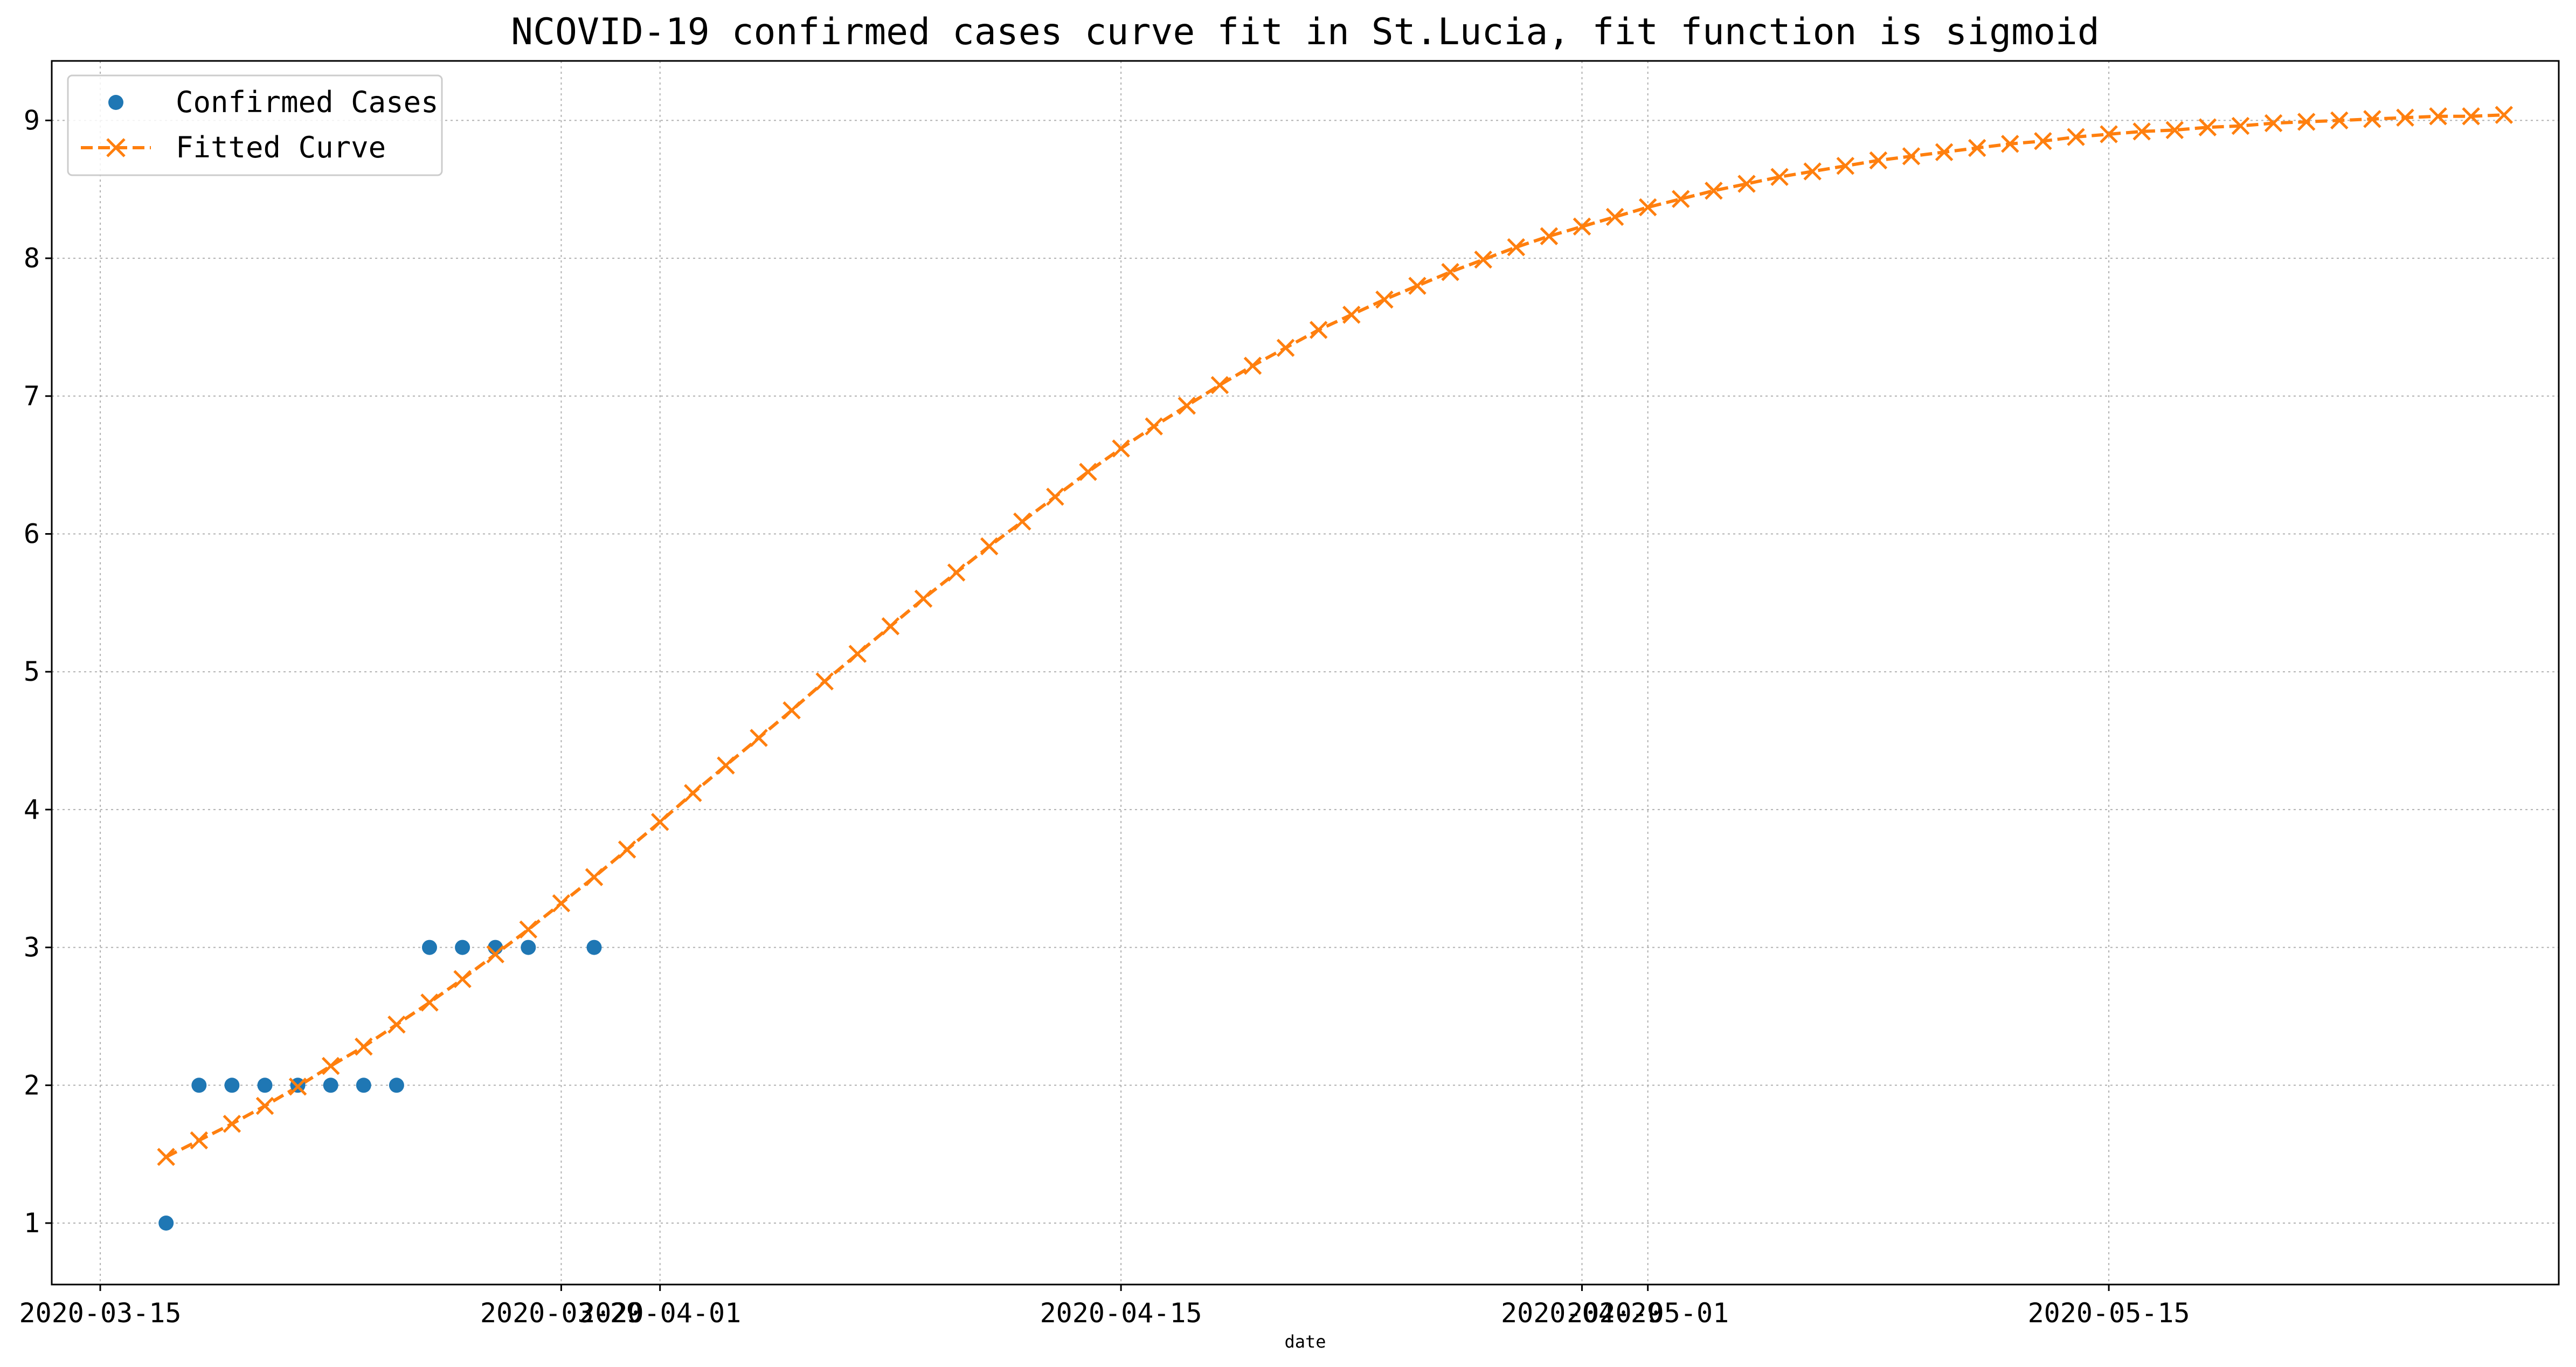 The height and width of the screenshot is (1367, 2576). Describe the element at coordinates (32, 120) in the screenshot. I see `y-tick-label: 9` at that location.